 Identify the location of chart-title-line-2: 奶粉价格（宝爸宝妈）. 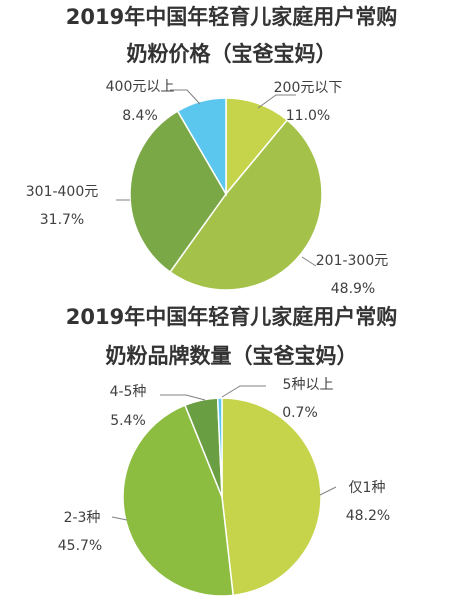
(231, 54).